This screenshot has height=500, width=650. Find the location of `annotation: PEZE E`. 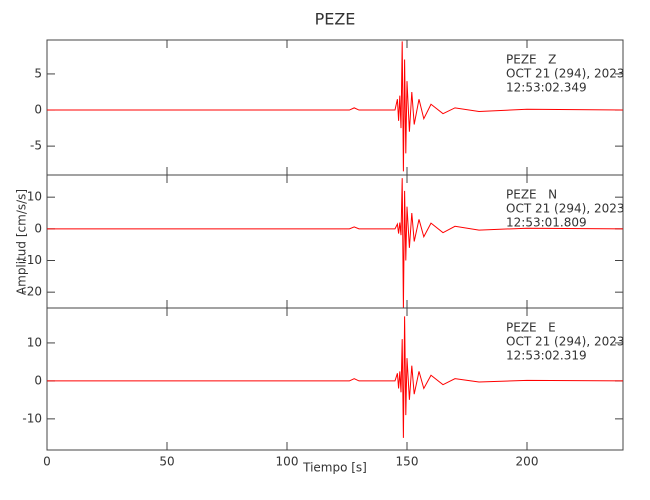

annotation: PEZE E is located at coordinates (531, 328).